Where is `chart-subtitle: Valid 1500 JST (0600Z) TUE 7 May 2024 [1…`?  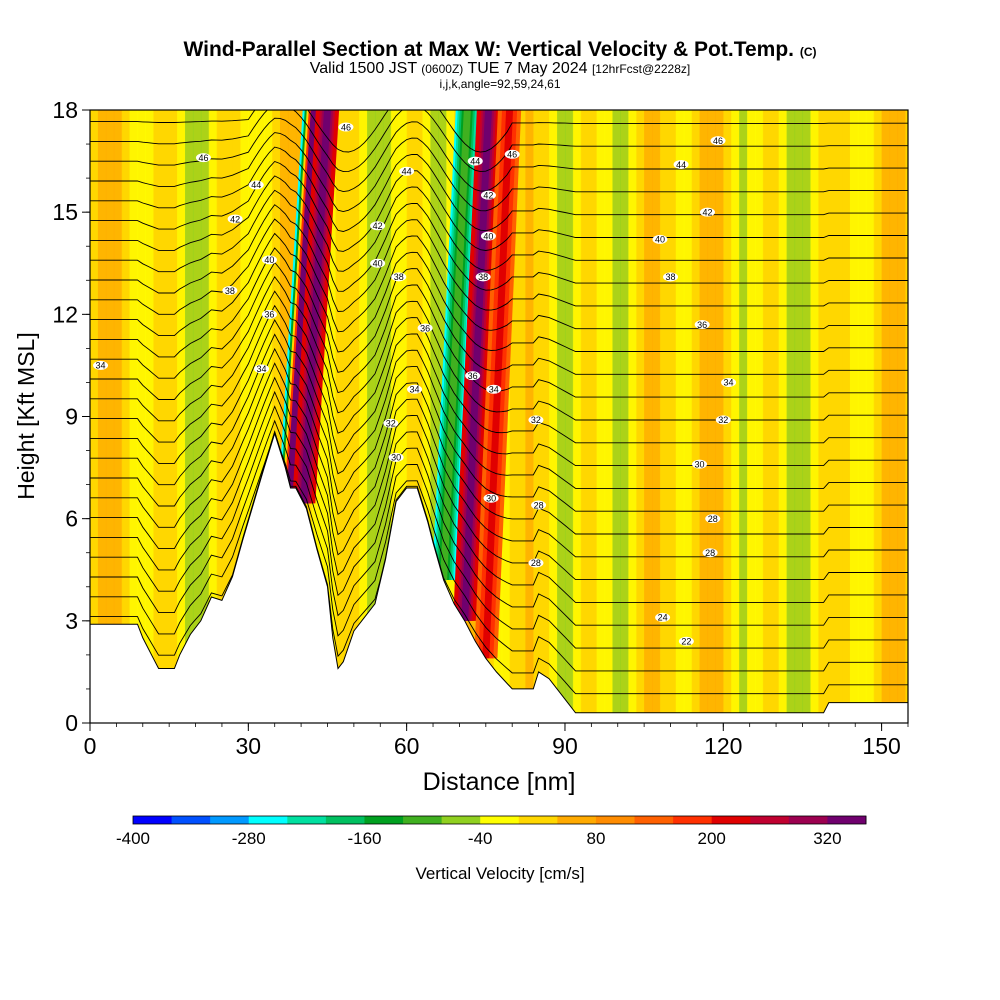
chart-subtitle: Valid 1500 JST (0600Z) TUE 7 May 2024 [1… is located at coordinates (500, 68).